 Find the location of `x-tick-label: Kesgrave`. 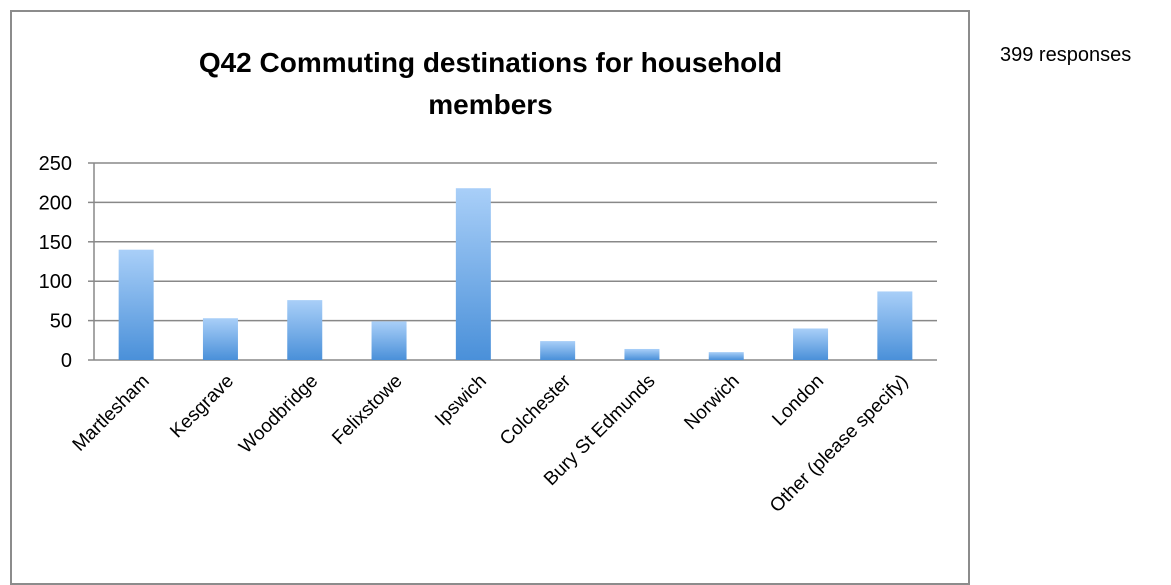

x-tick-label: Kesgrave is located at coordinates (202, 407).